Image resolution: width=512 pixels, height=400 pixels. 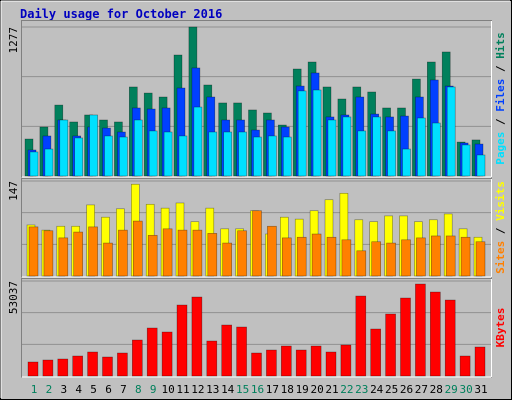 I want to click on x-tick-label: 20, so click(x=316, y=389).